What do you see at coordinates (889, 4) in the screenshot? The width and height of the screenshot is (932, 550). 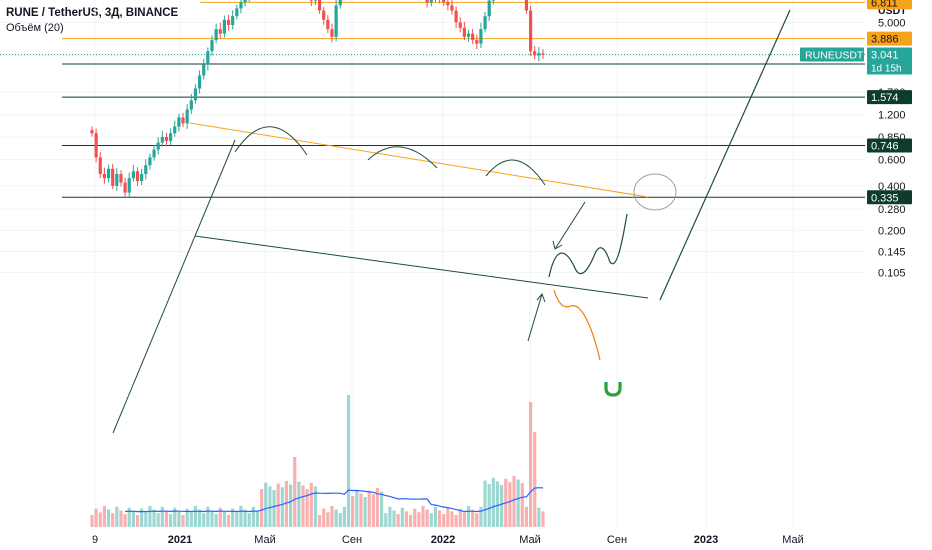 I see `level-price-tag: 6.811` at bounding box center [889, 4].